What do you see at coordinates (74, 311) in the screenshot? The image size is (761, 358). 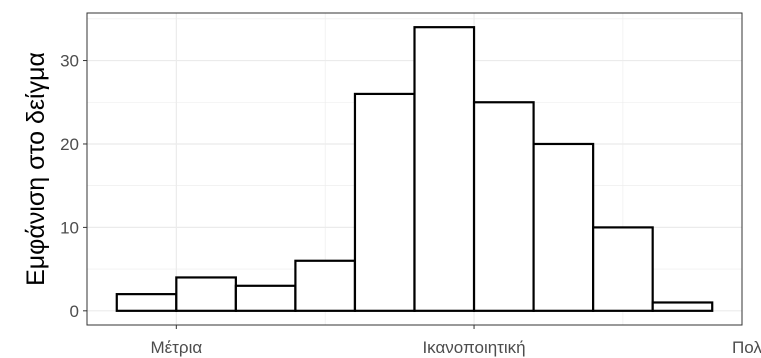 I see `y-tick-label: 0` at bounding box center [74, 311].